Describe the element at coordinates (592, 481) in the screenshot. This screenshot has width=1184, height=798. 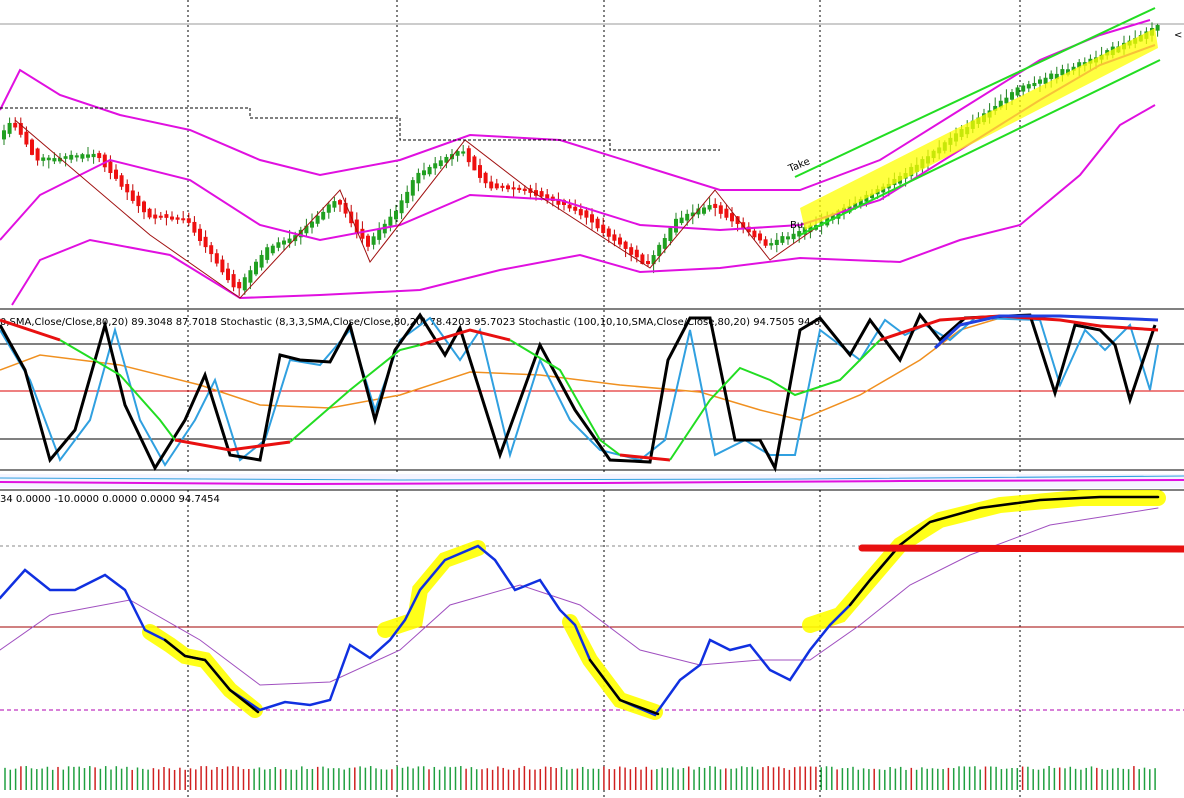
I see `compressed-panel` at that location.